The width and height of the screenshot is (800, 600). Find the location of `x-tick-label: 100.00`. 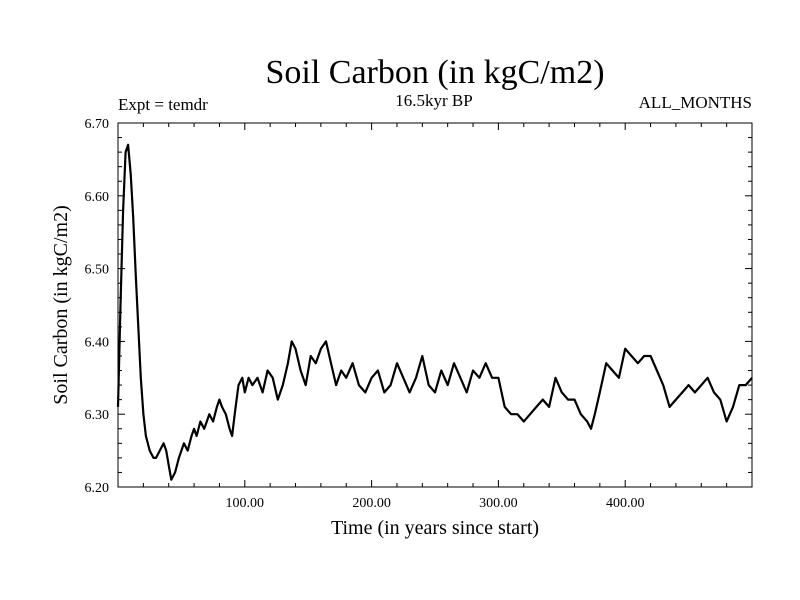

x-tick-label: 100.00 is located at coordinates (245, 503).